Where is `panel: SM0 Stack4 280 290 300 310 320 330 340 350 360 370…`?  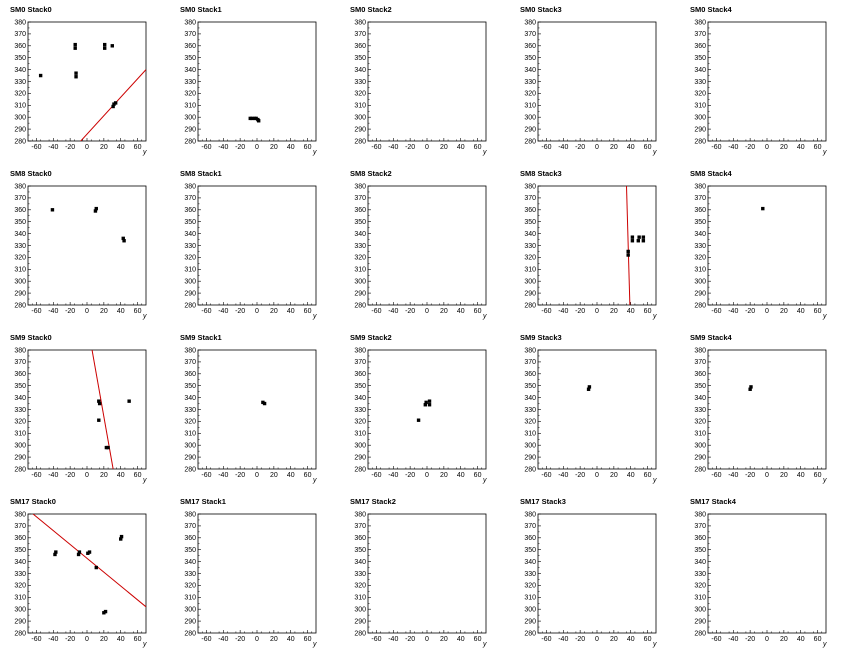 panel: SM0 Stack4 280 290 300 310 320 330 340 350 360 370… is located at coordinates (758, 80).